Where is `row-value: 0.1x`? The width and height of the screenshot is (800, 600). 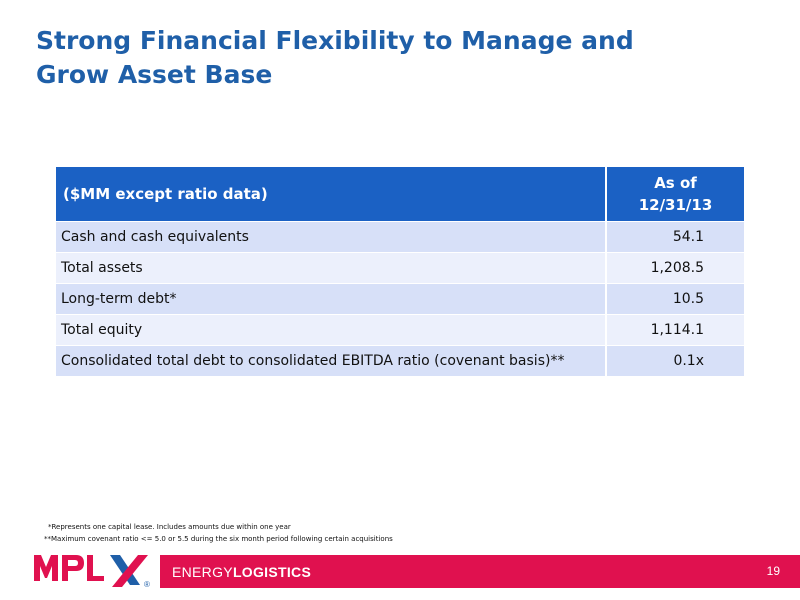
row-value: 0.1x is located at coordinates (675, 360).